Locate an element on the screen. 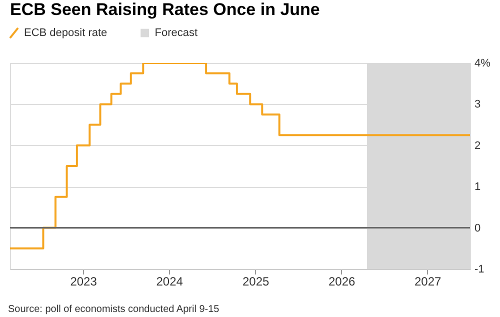  x-tick-label: 2027 is located at coordinates (428, 281).